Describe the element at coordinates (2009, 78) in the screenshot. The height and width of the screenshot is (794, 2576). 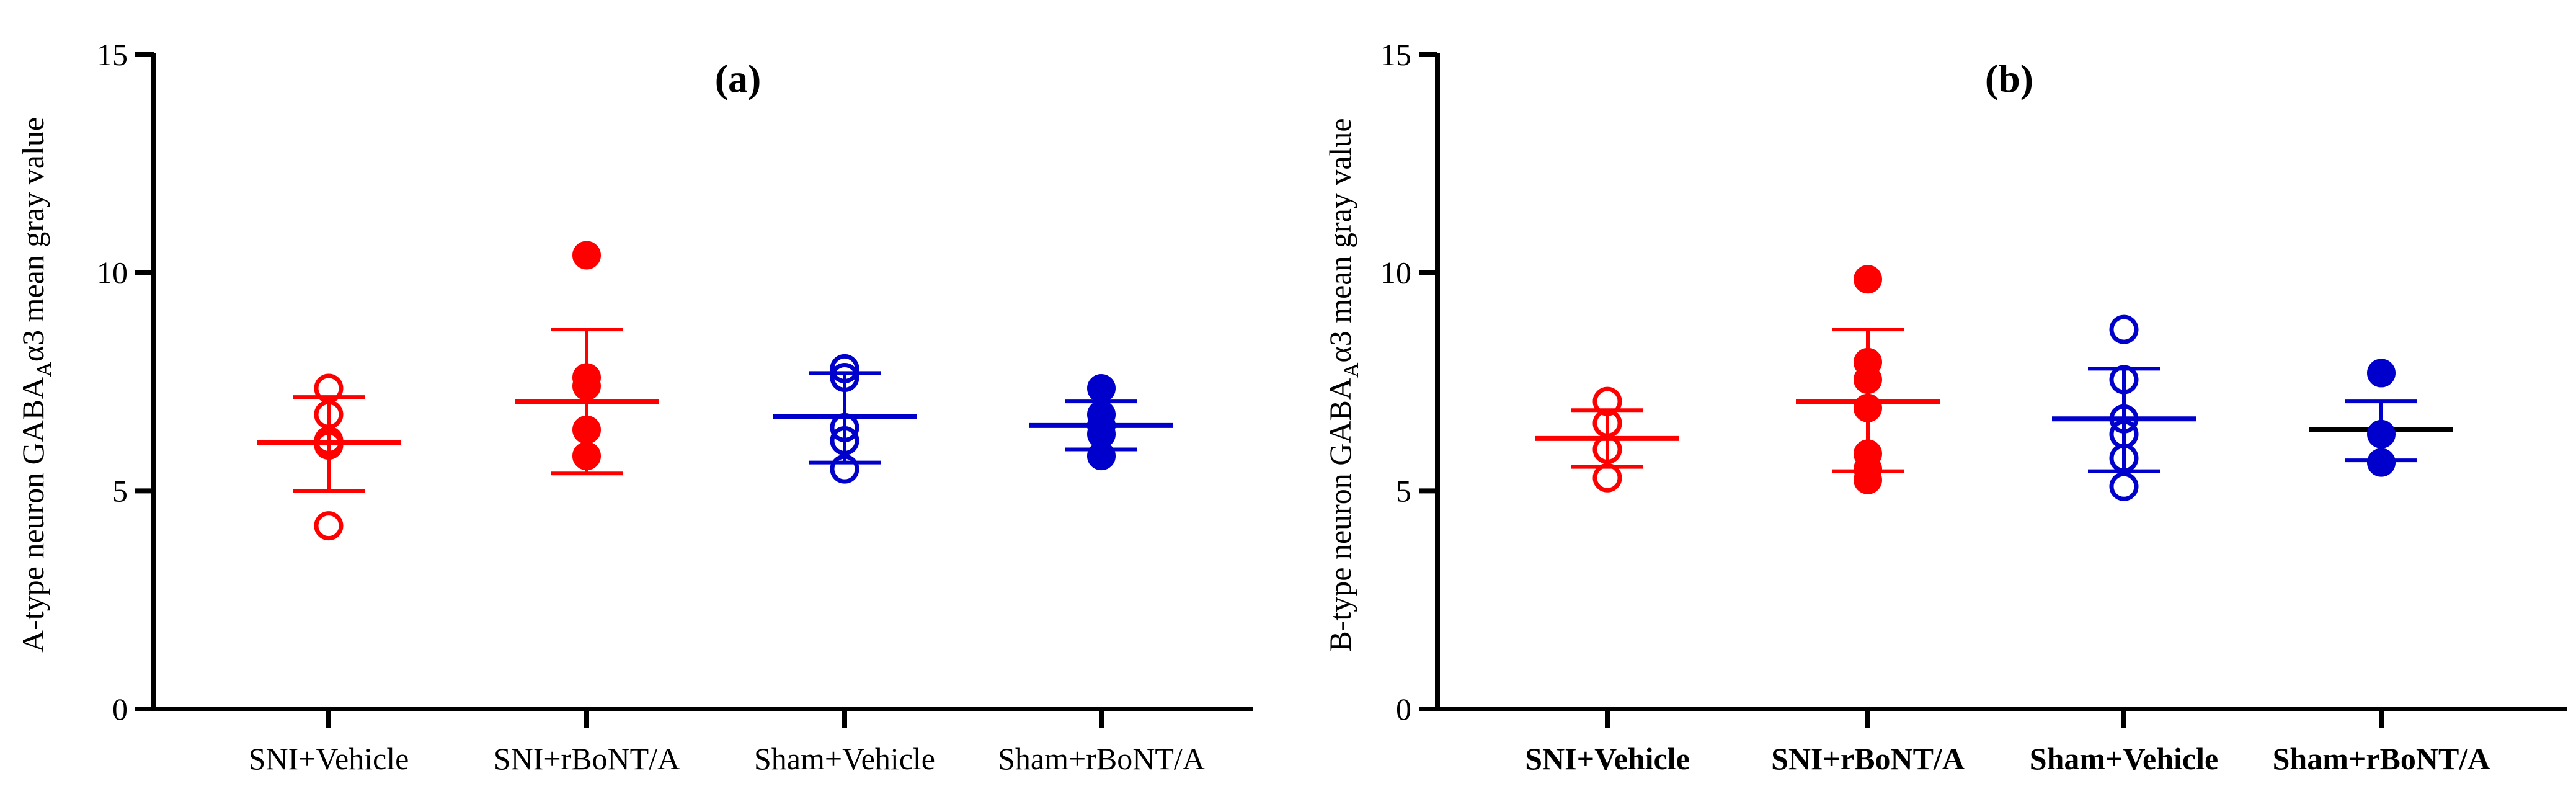
I see `panel-title: (b)` at that location.